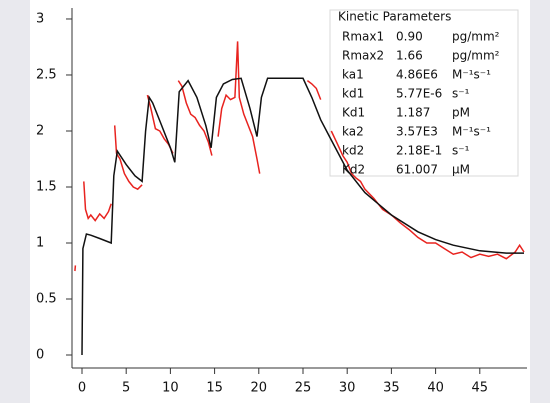  What do you see at coordinates (82, 388) in the screenshot?
I see `x-tick-label: 0` at bounding box center [82, 388].